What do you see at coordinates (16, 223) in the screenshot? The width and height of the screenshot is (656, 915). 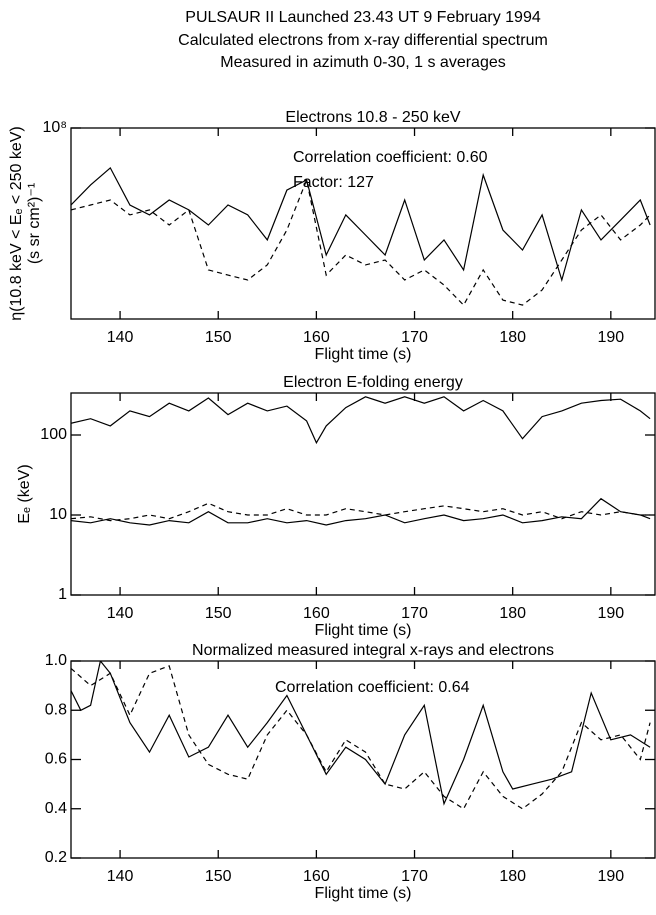 I see `y-axis-label: η(10.8 keV < Eₑ < 250 keV)` at bounding box center [16, 223].